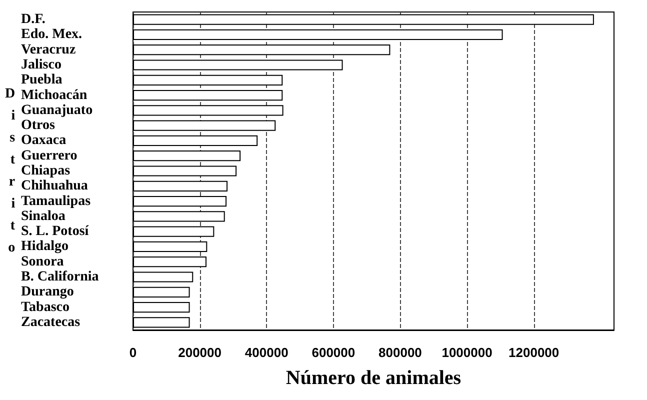 The height and width of the screenshot is (400, 647). Describe the element at coordinates (33, 20) in the screenshot. I see `y-tick-label: D.F.` at that location.